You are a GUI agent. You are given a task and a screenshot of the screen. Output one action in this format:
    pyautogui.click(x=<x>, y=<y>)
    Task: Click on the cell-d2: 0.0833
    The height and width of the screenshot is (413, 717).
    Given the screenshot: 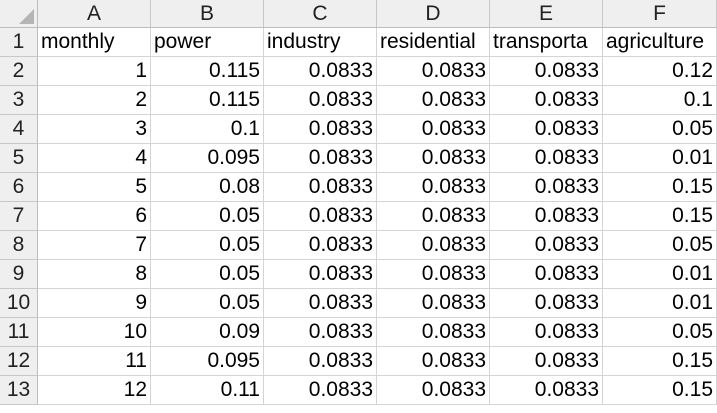 What is the action you would take?
    pyautogui.click(x=433, y=71)
    